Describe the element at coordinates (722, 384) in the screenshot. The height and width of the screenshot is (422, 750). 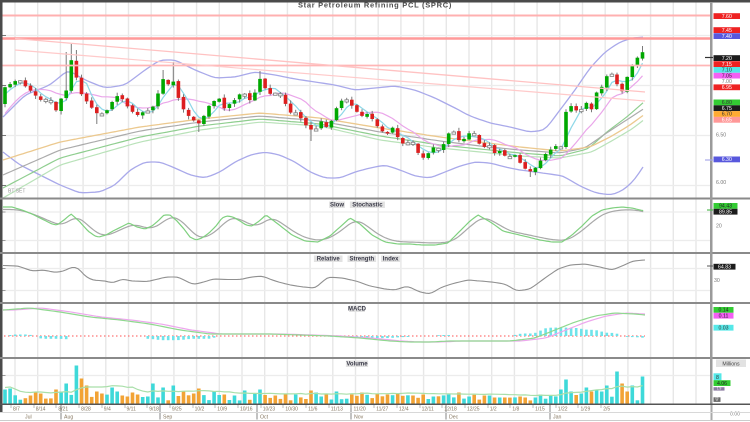
I see `svg-text: 4.06` at that location.